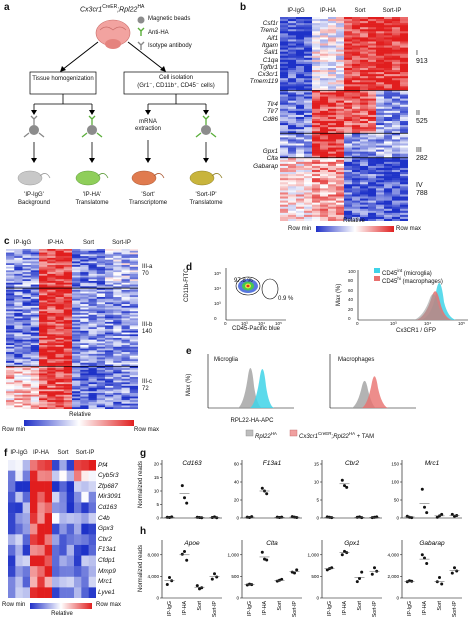 The width and height of the screenshot is (474, 622). I want to click on e-macrophages-title: Macrophages, so click(356, 360).